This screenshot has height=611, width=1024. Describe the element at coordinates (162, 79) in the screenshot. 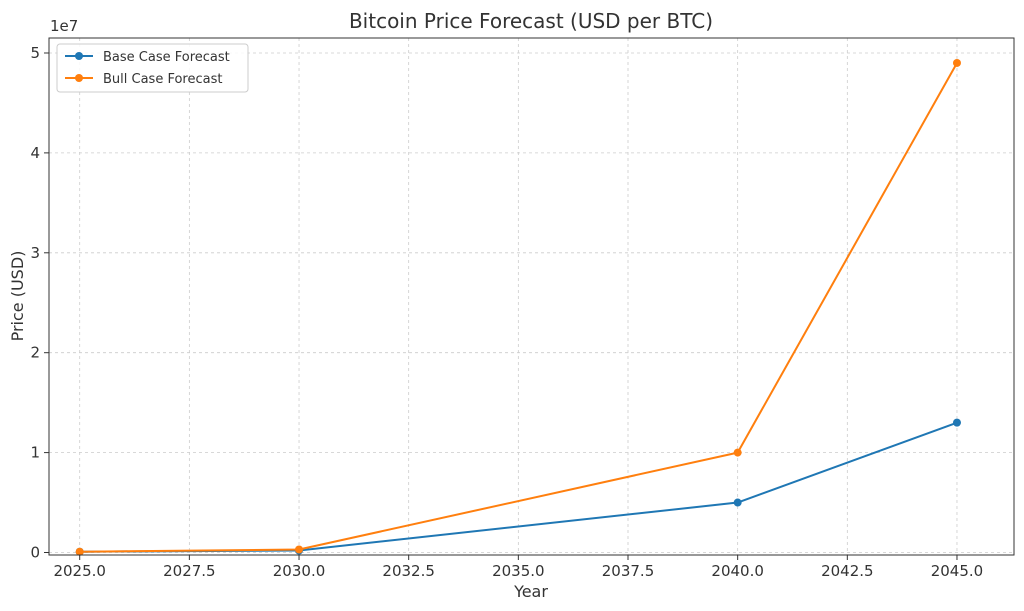

I see `legend-label: Bull Case Forecast` at that location.